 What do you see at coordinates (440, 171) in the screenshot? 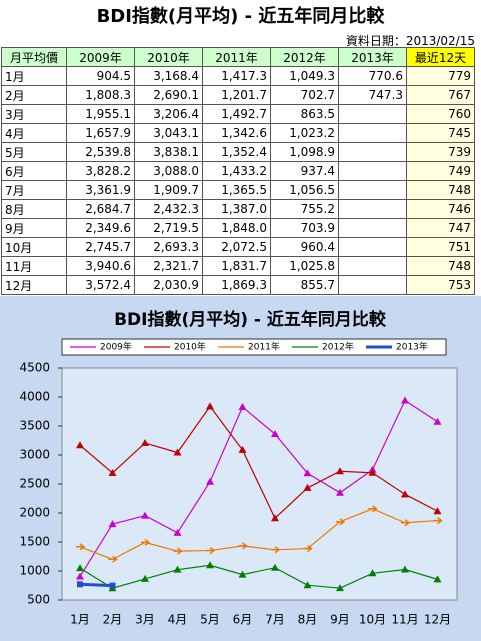
I see `table-cell: 749` at bounding box center [440, 171].